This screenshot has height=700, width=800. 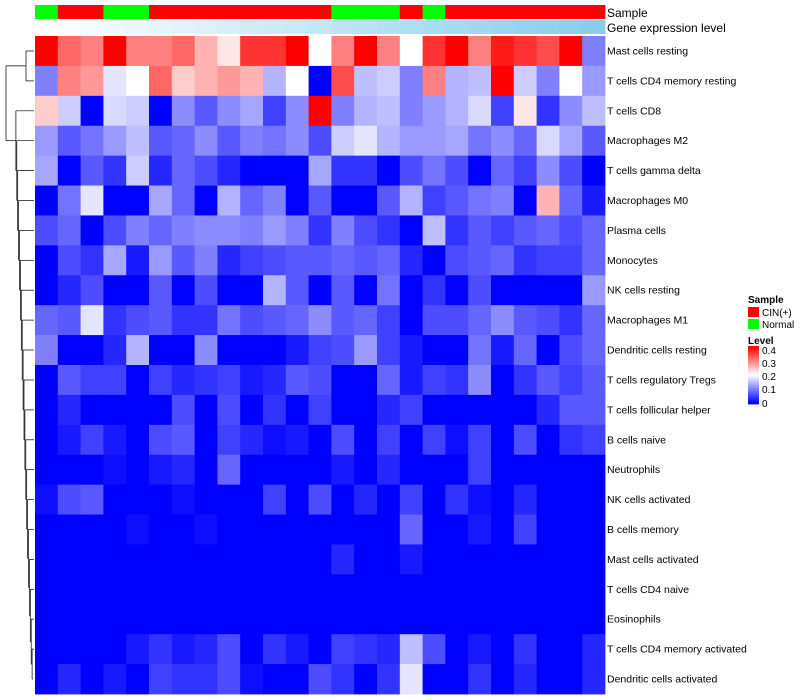 I want to click on heat-cell-r16-c24, so click(x=594, y=529).